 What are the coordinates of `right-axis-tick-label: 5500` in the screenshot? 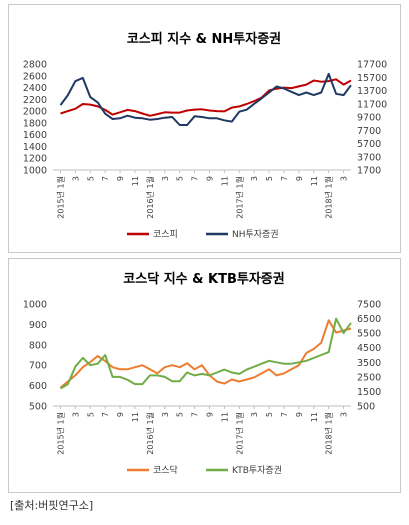 It's located at (369, 334).